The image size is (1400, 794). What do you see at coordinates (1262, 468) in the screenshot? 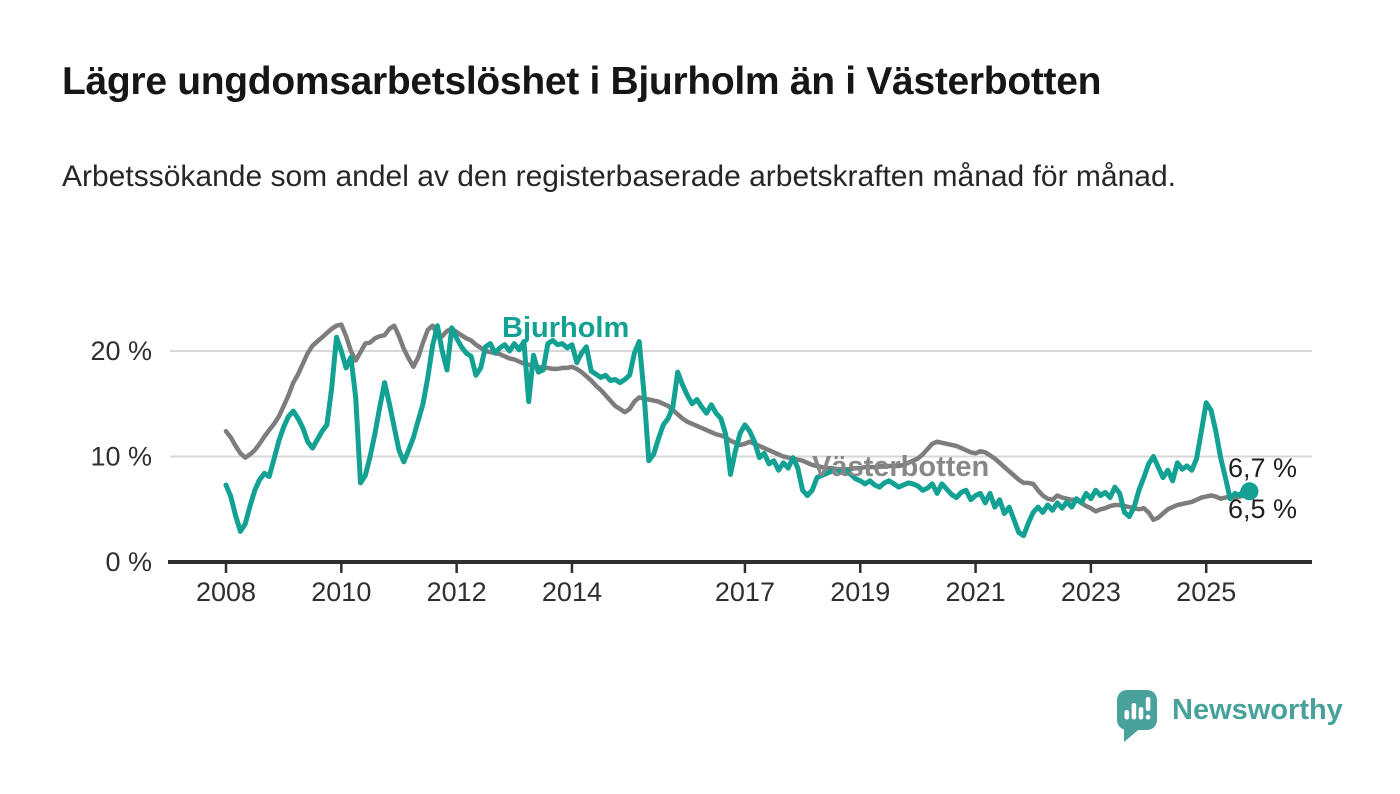
I see `end-value-label-bjurholm: 6,7 %` at bounding box center [1262, 468].